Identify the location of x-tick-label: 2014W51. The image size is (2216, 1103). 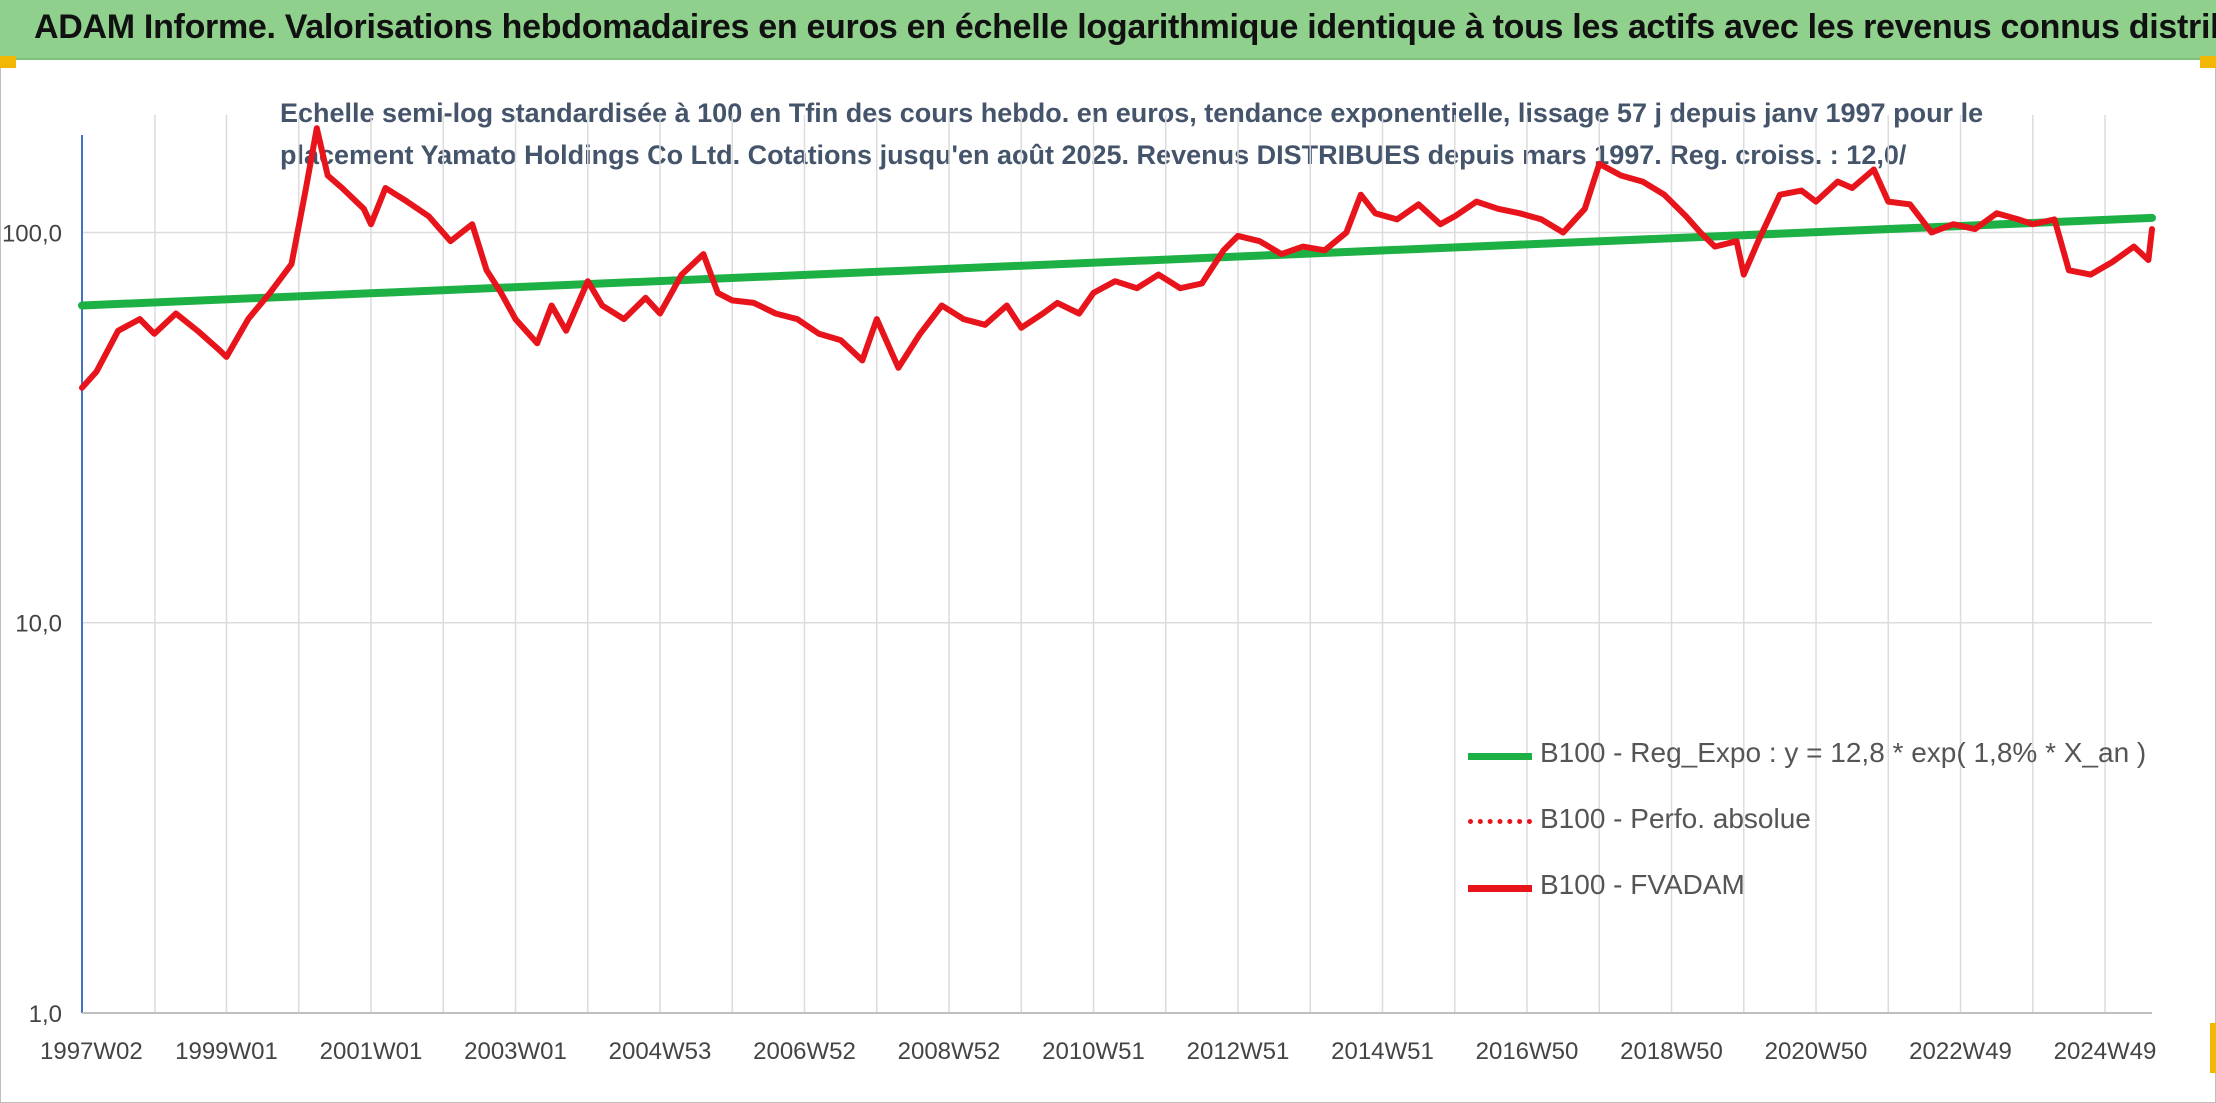
(1382, 1051).